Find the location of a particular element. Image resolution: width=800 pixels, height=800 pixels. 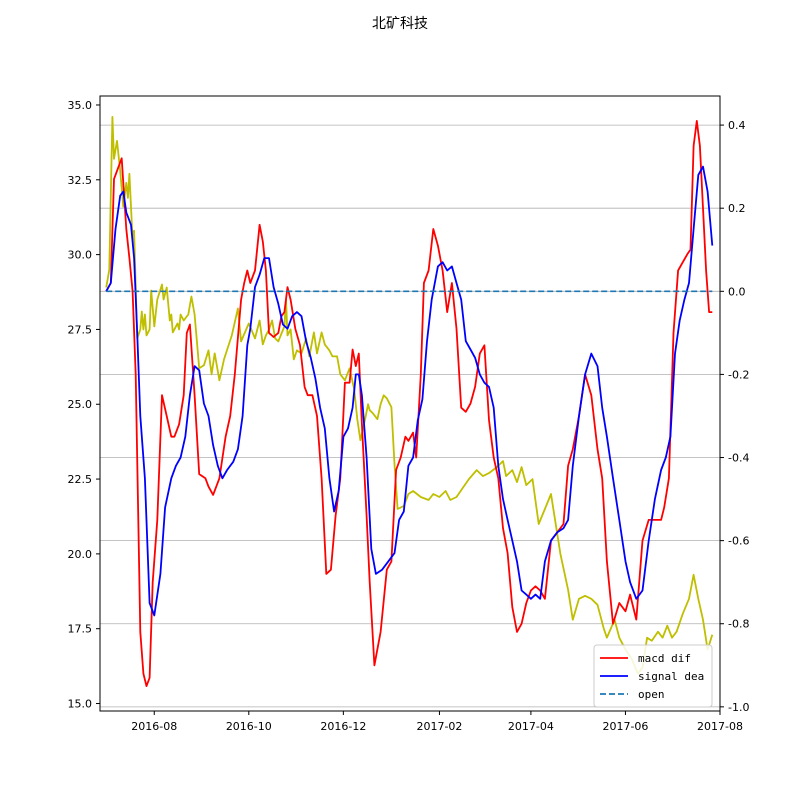

legend-label: open is located at coordinates (651, 694).